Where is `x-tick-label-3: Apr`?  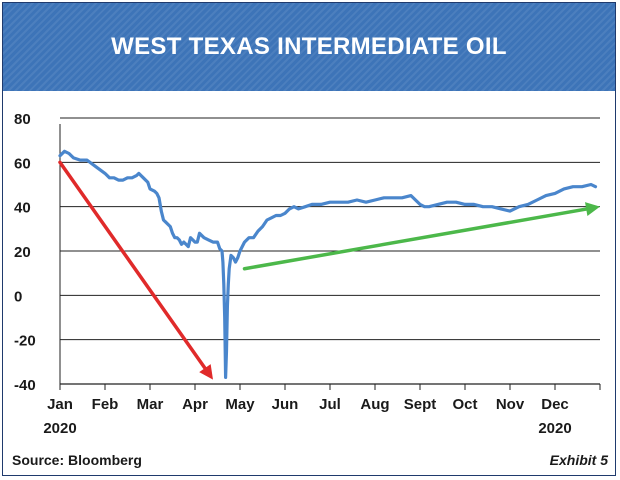 x-tick-label-3: Apr is located at coordinates (195, 404).